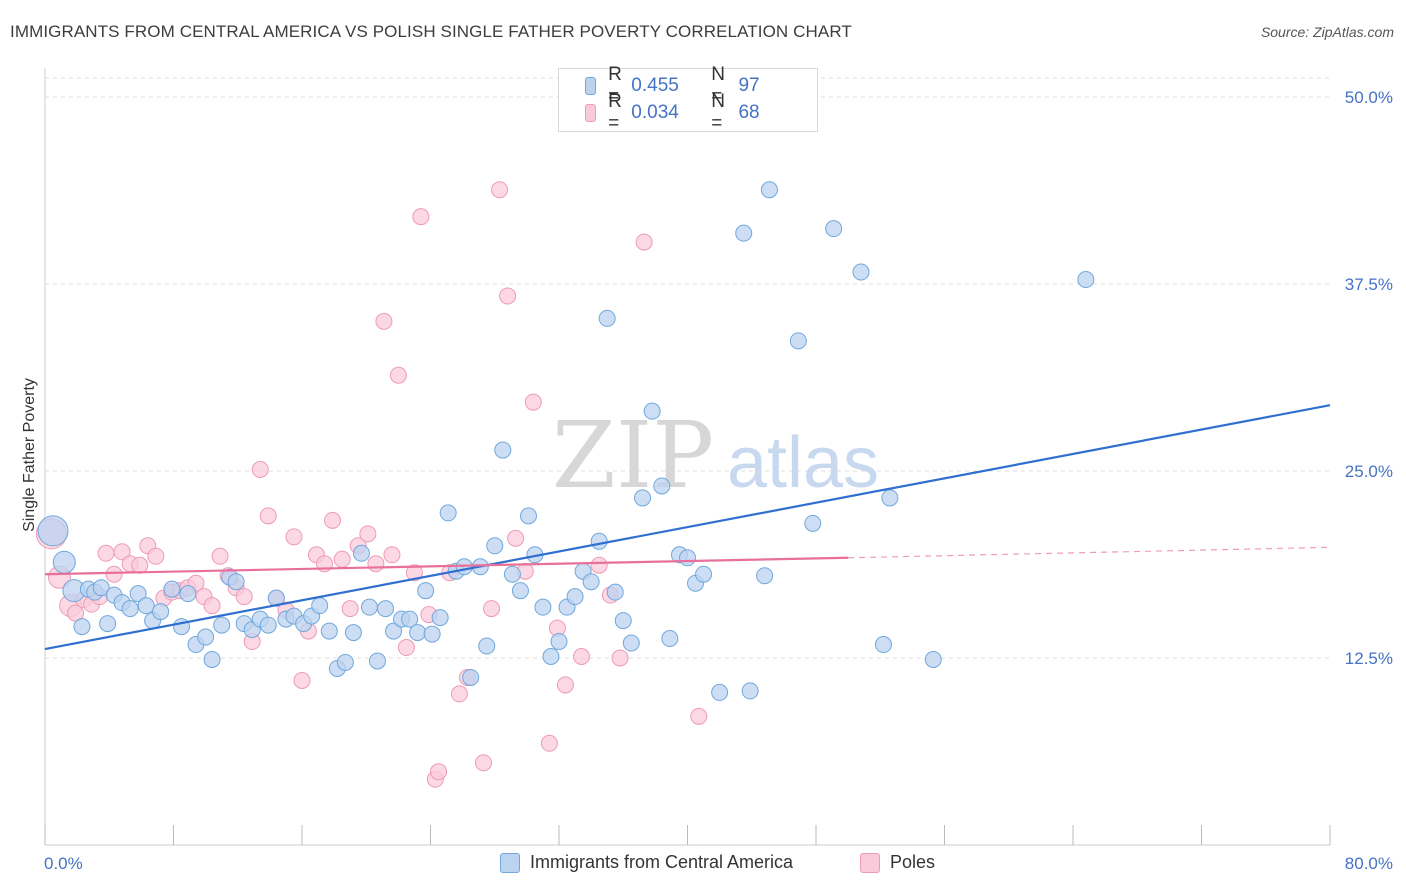  I want to click on legend-r-value: 0.455, so click(655, 85).